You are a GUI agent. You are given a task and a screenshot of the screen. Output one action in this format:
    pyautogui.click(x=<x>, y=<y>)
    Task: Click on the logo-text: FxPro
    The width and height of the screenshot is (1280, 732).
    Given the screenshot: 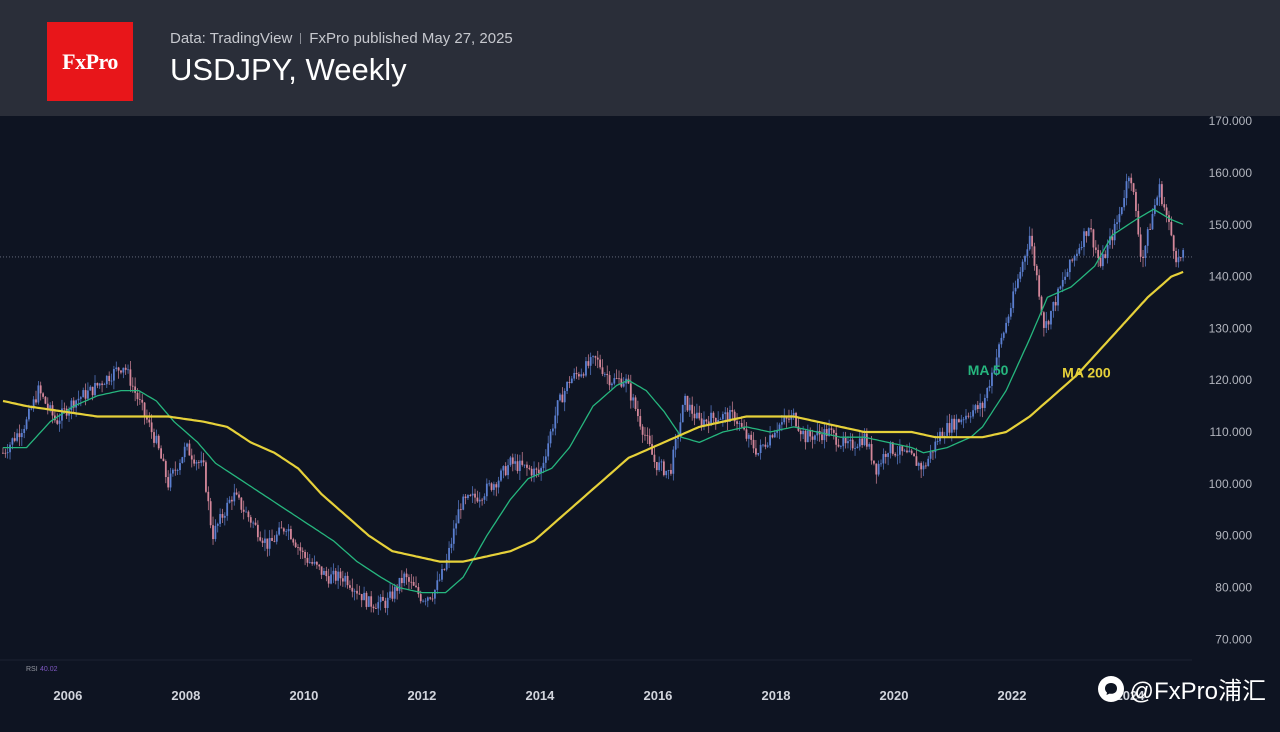 What is the action you would take?
    pyautogui.click(x=90, y=61)
    